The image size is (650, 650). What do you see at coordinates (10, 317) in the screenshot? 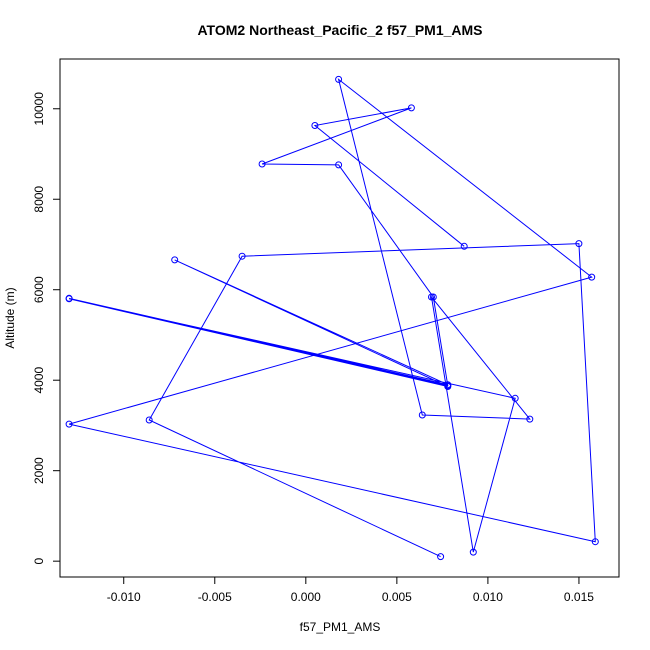
I see `y-axis-label: Altitude (m)` at bounding box center [10, 317].